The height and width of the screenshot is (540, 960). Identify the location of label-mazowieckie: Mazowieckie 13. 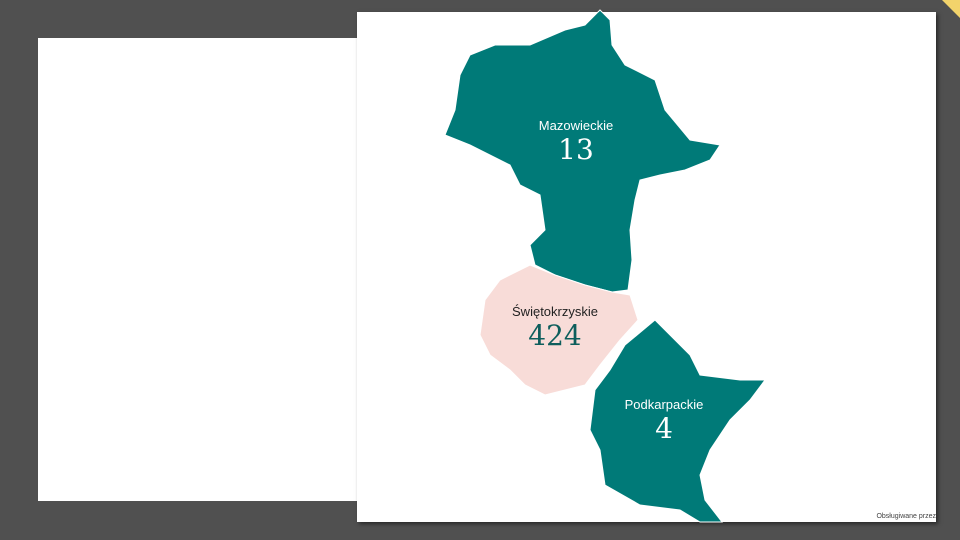
(576, 142).